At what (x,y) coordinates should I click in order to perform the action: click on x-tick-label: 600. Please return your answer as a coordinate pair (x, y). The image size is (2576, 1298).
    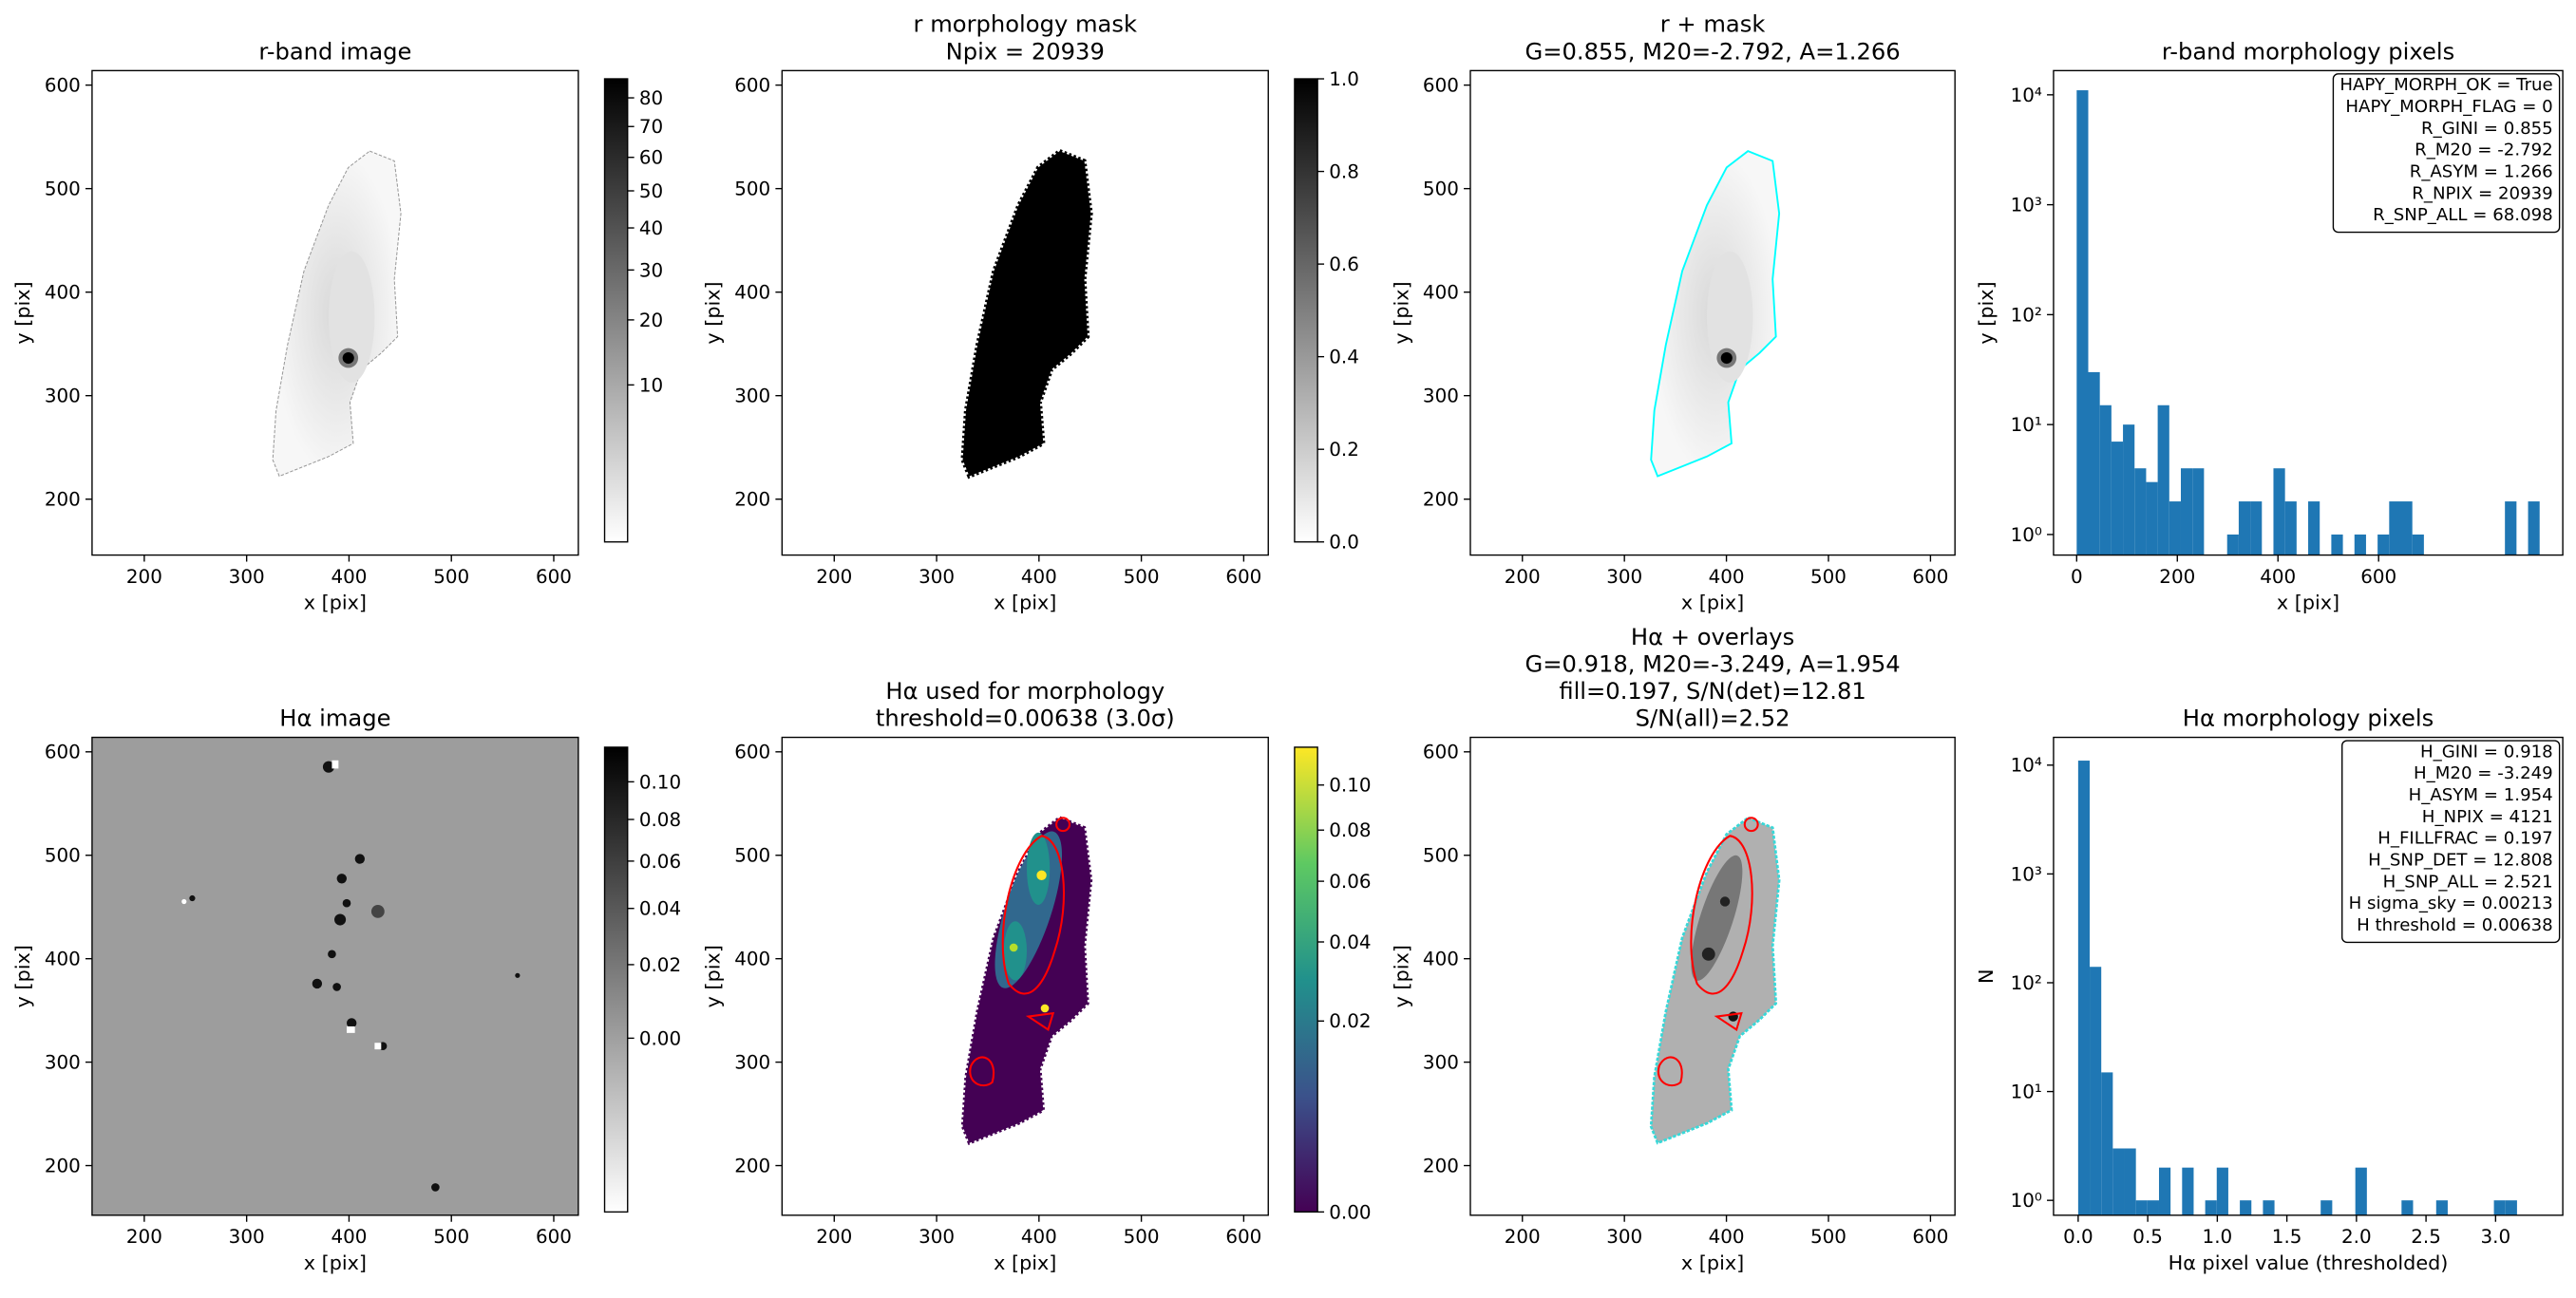
    Looking at the image, I should click on (1930, 577).